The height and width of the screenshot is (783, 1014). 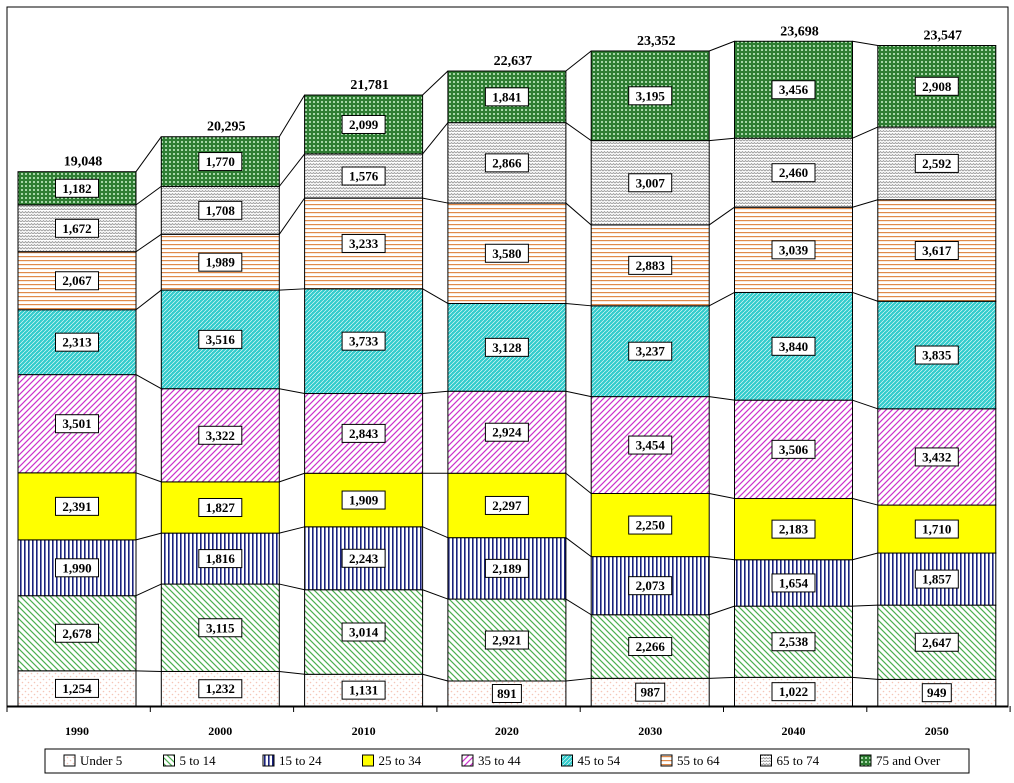 What do you see at coordinates (651, 445) in the screenshot?
I see `data-label: 3,454` at bounding box center [651, 445].